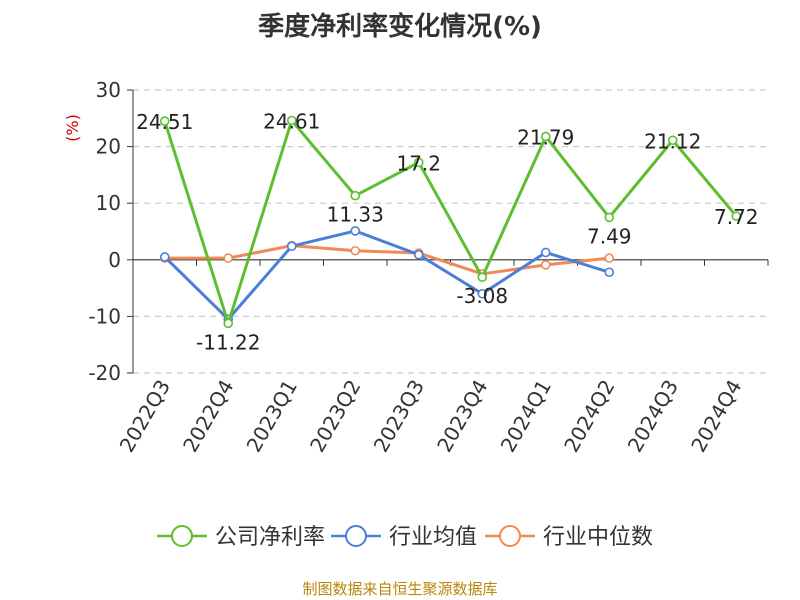  What do you see at coordinates (598, 537) in the screenshot?
I see `legend-label: 行业中位数` at bounding box center [598, 537].